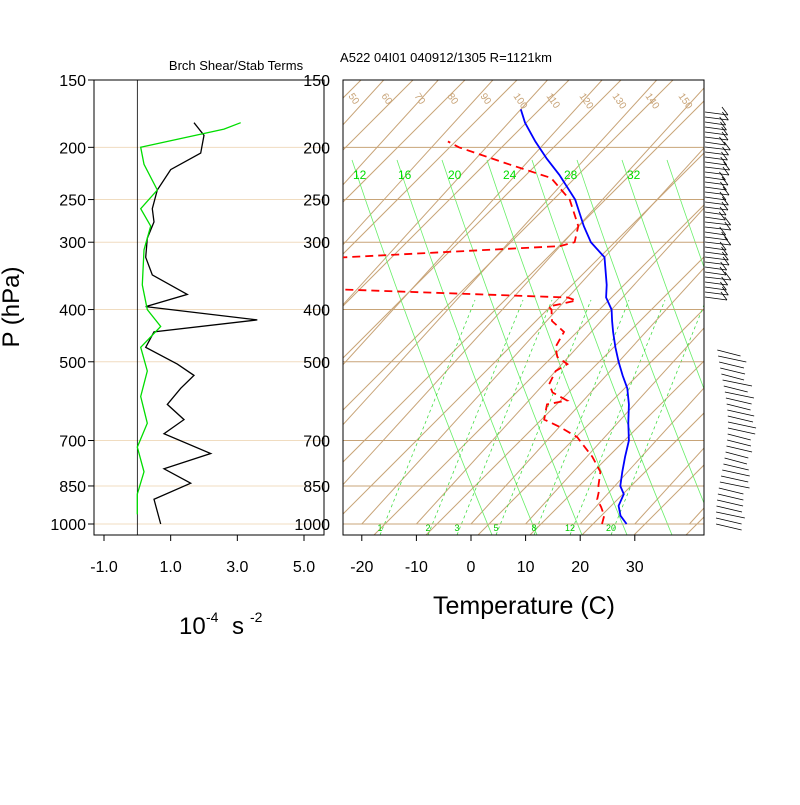  I want to click on mixing-ratio-label: 20, so click(611, 528).